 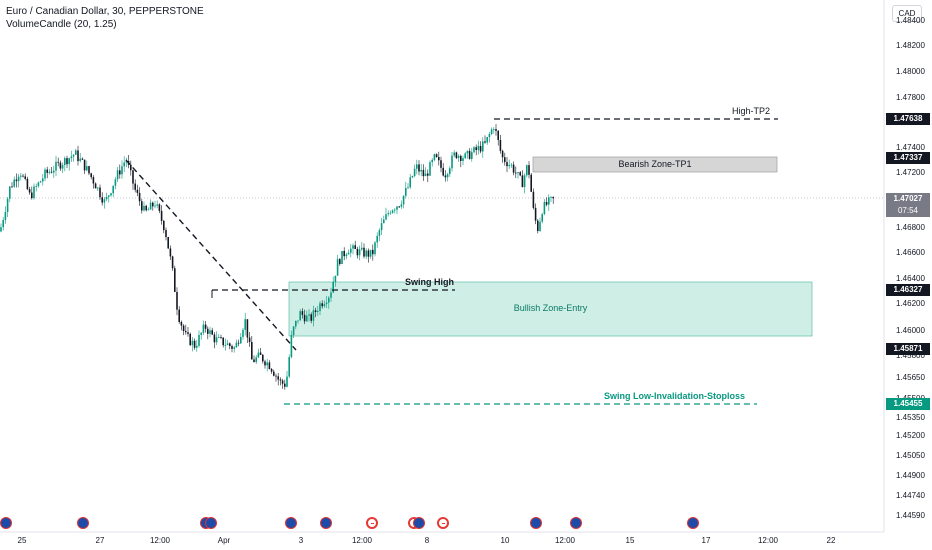 I want to click on trend-line, so click(x=211, y=255).